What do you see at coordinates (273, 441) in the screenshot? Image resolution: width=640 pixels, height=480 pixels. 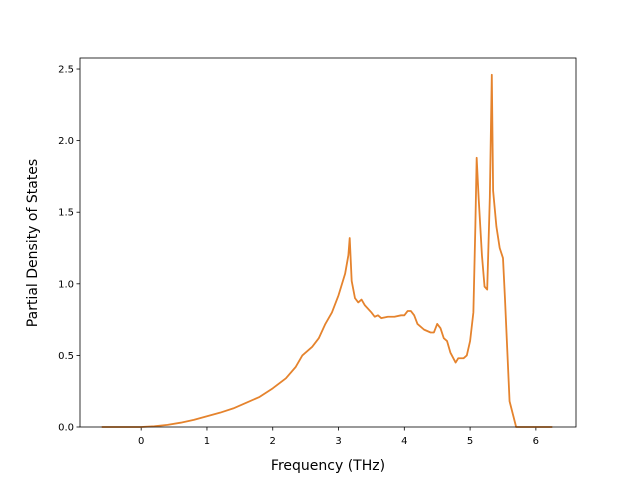 I see `x-tick-label: 2` at bounding box center [273, 441].